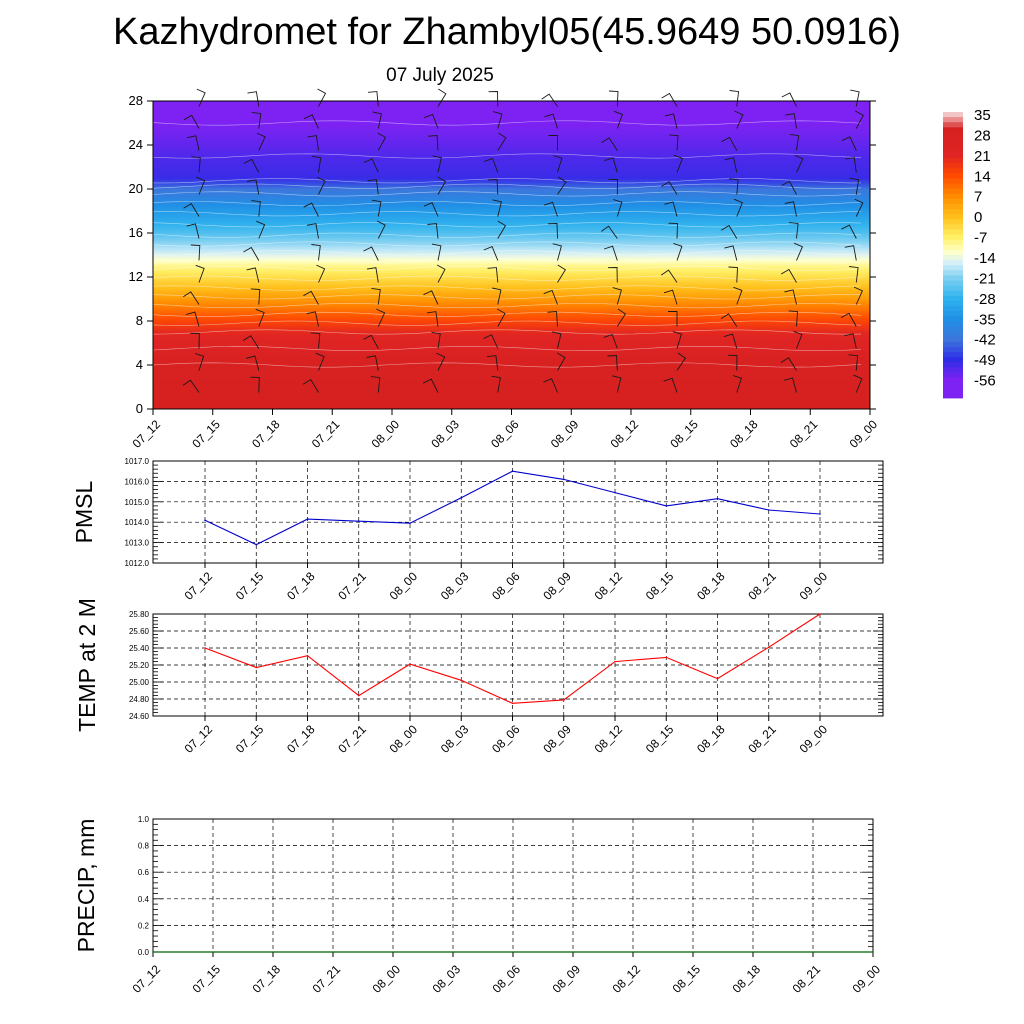 The height and width of the screenshot is (1024, 1024). I want to click on x-tick-label: 07_18, so click(267, 979).